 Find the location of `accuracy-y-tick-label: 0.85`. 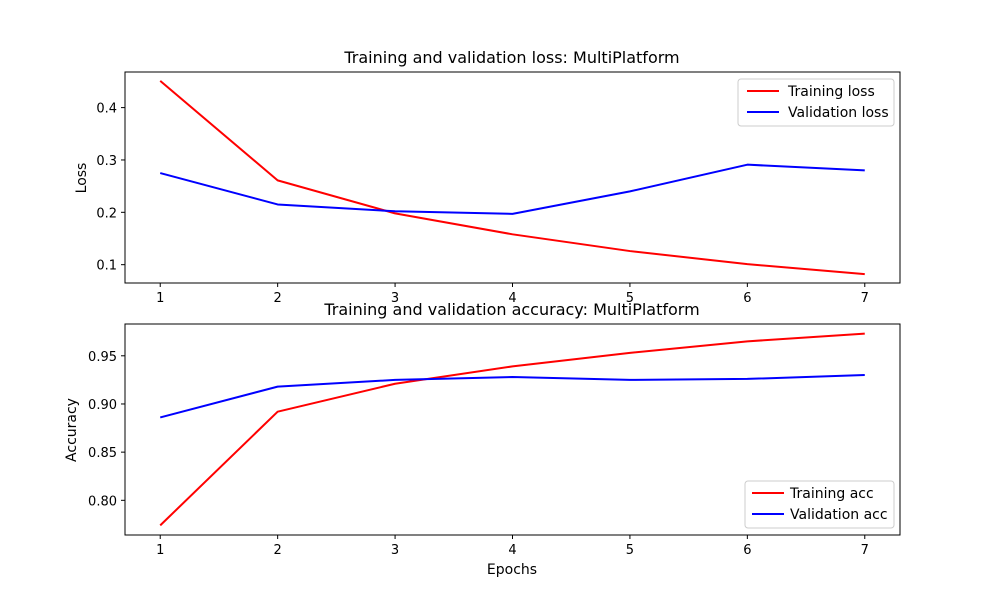

accuracy-y-tick-label: 0.85 is located at coordinates (102, 453).